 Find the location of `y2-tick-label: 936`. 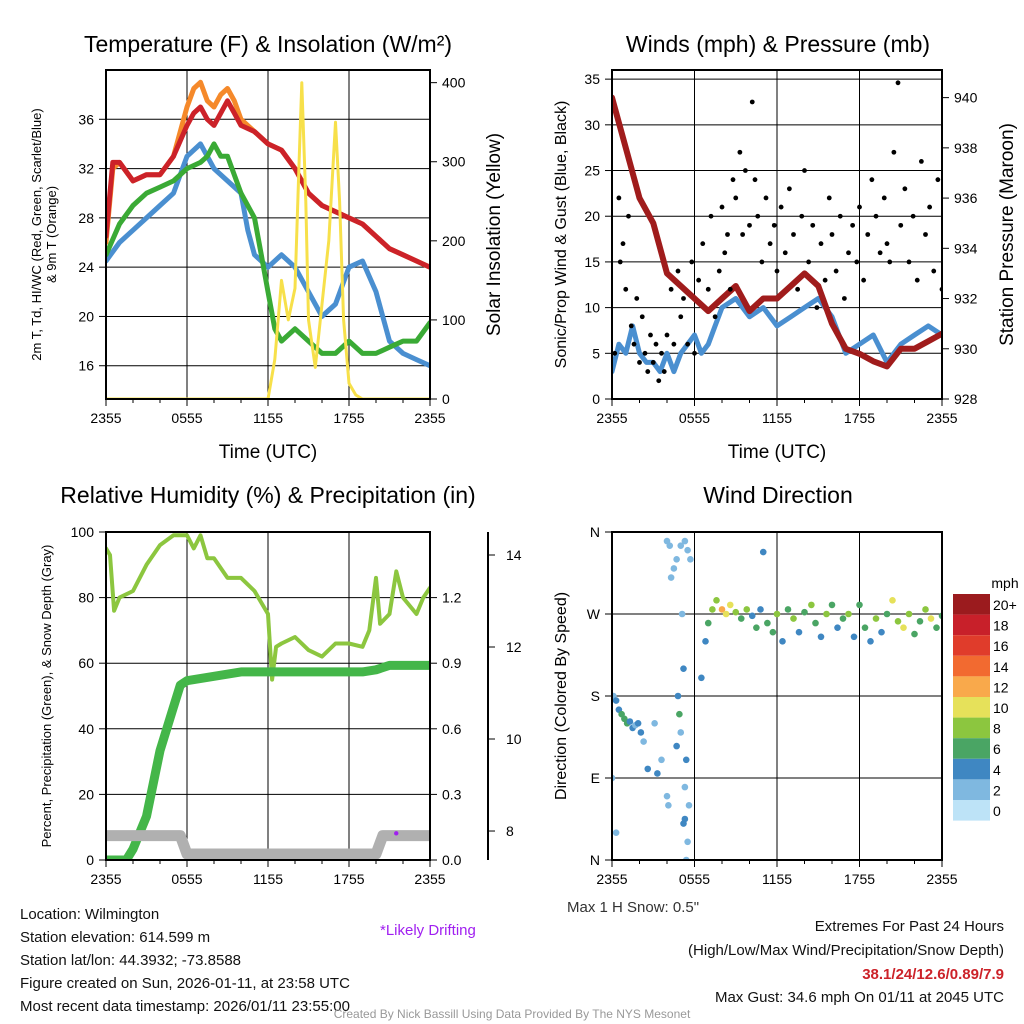

y2-tick-label: 936 is located at coordinates (966, 198).